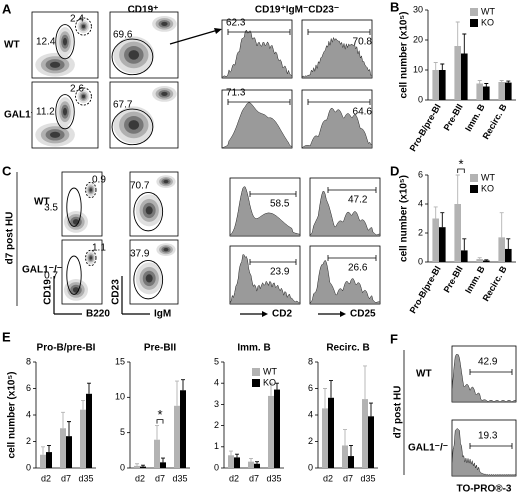  Describe the element at coordinates (51, 276) in the screenshot. I see `gate-value: 0.7` at that location.